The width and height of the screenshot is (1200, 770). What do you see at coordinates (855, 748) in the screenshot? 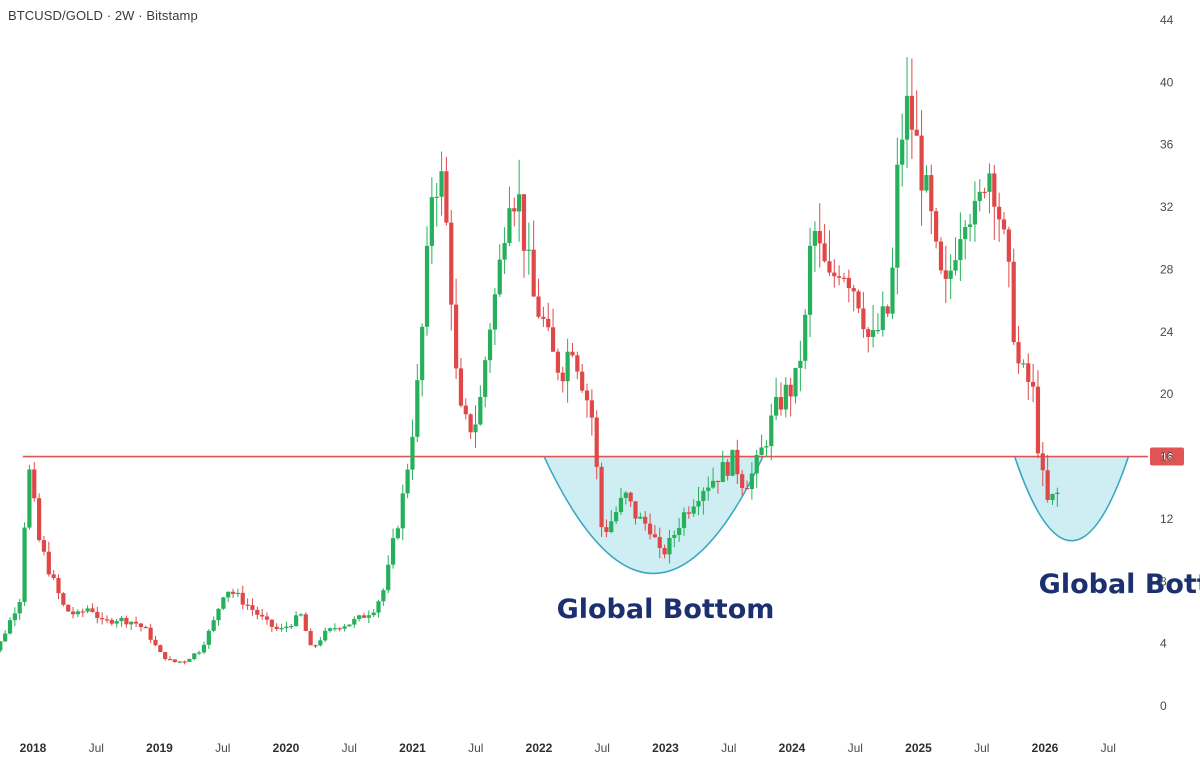
I see `x-tick-label: Jul` at bounding box center [855, 748].